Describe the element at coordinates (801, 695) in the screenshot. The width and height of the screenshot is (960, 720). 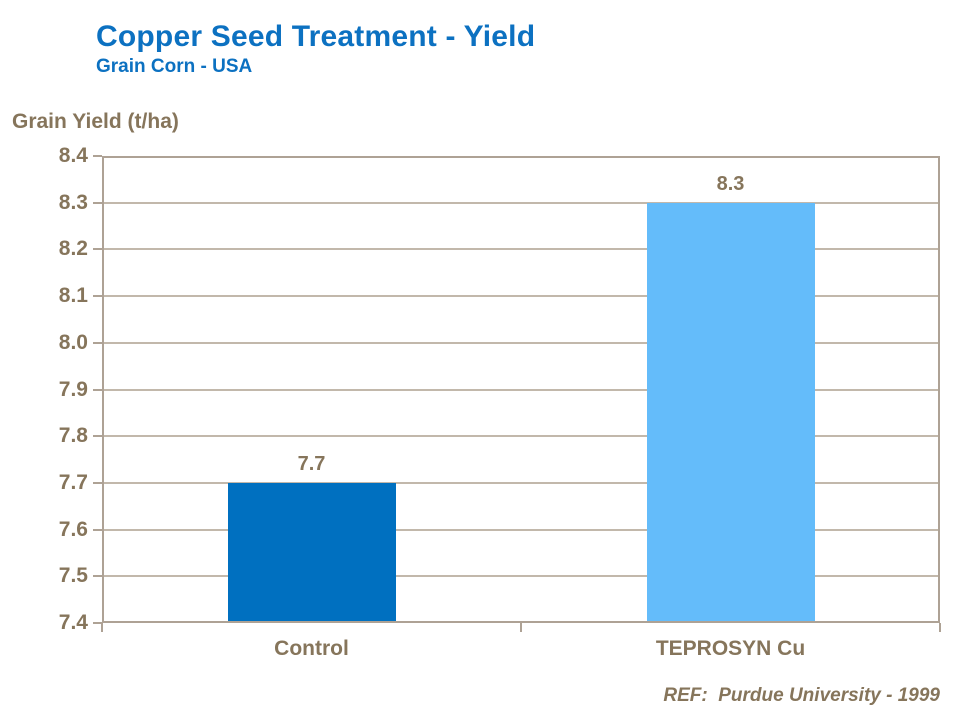
I see `reference-text: REF: Purdue University - 1999` at that location.